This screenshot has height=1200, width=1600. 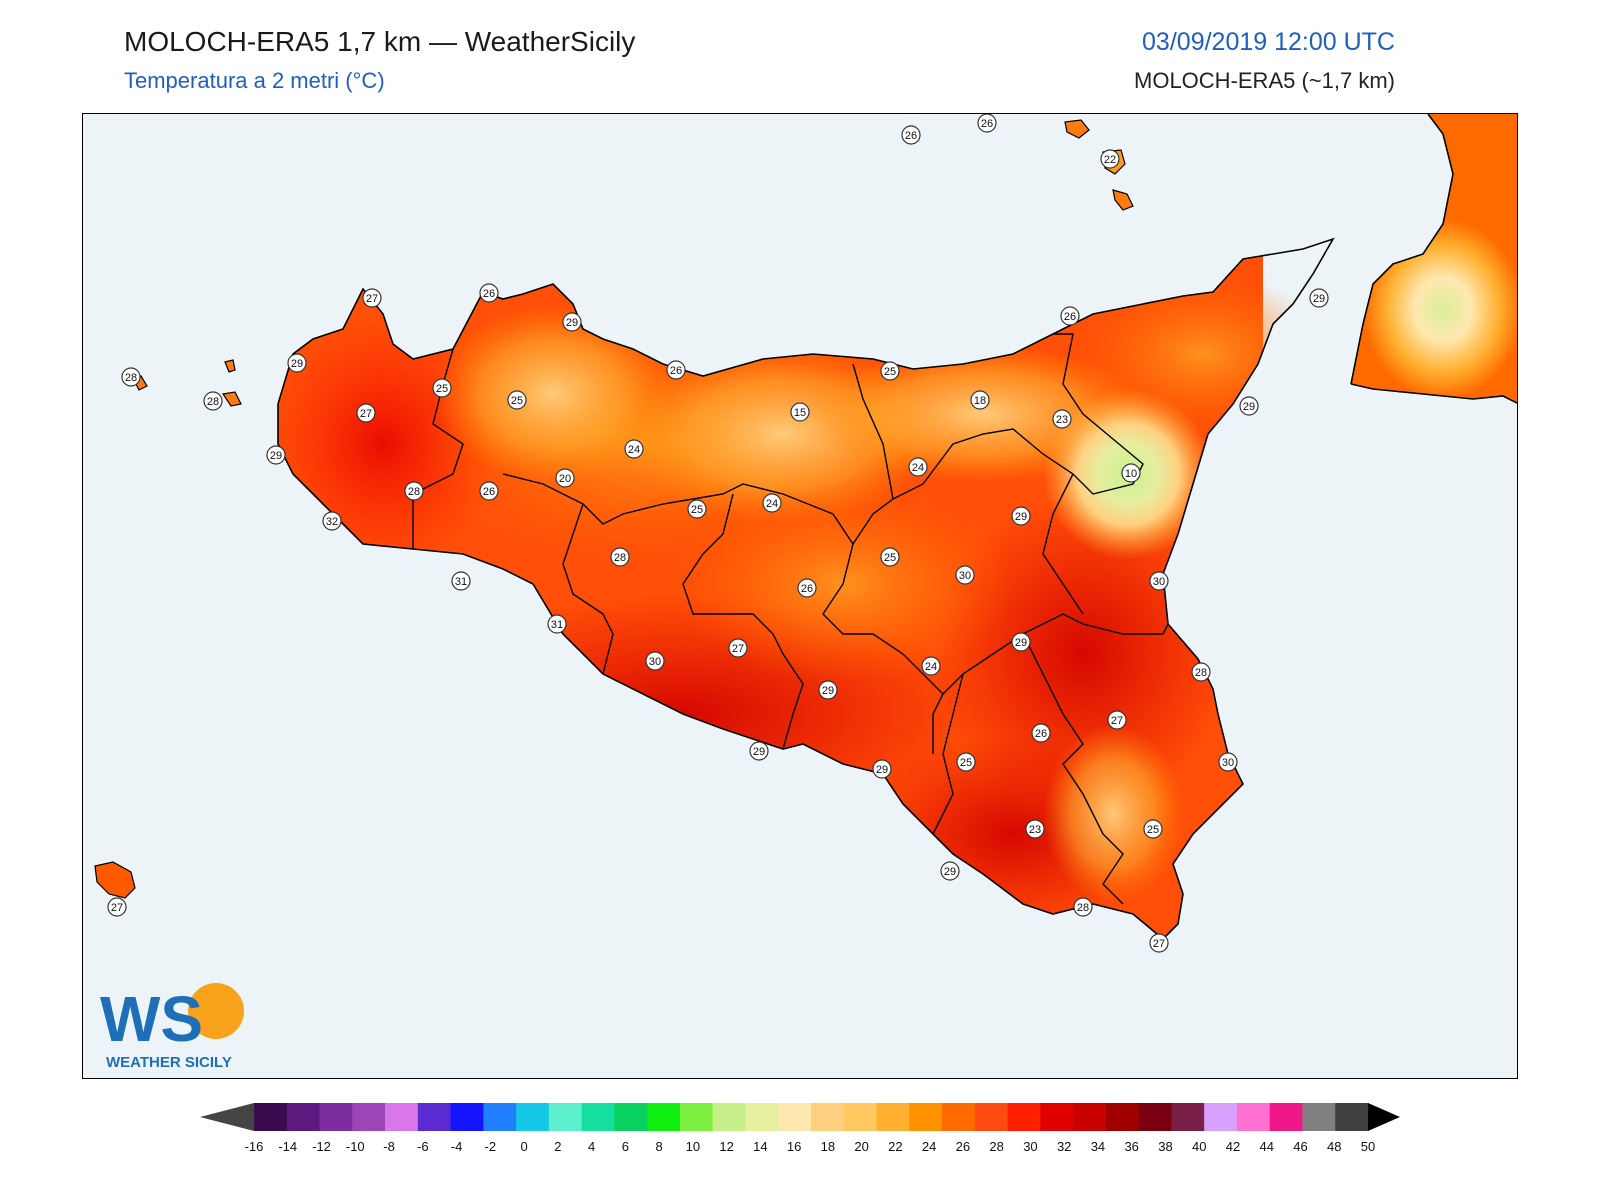 What do you see at coordinates (1334, 1146) in the screenshot?
I see `colorbar-tick-label: 48` at bounding box center [1334, 1146].